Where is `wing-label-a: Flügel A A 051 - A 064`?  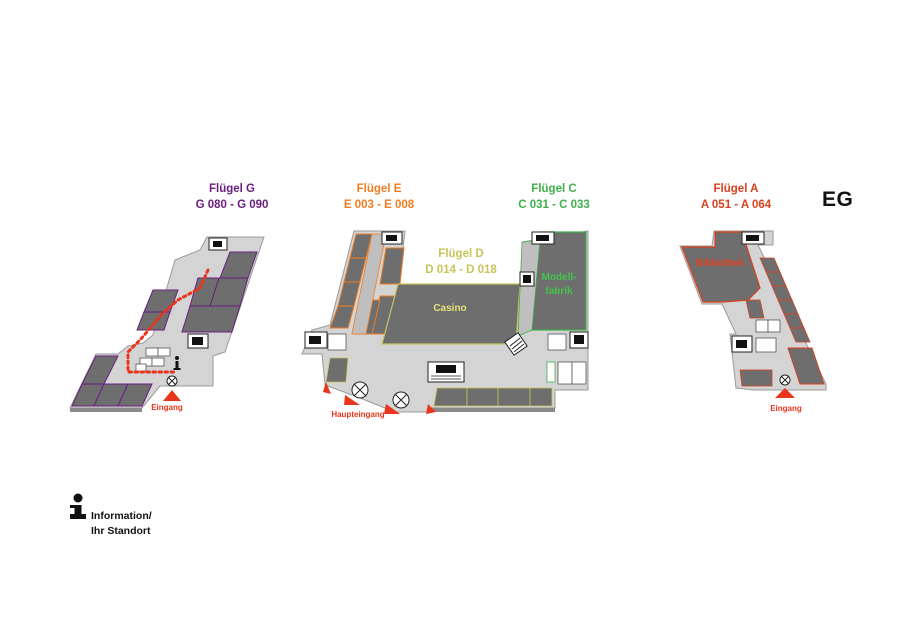 wing-label-a: Flügel A A 051 - A 064 is located at coordinates (736, 197).